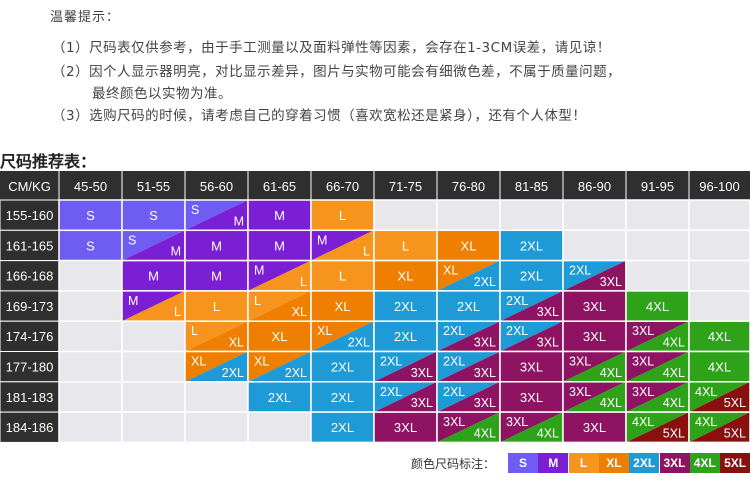 The image size is (750, 498). What do you see at coordinates (195, 210) in the screenshot?
I see `size-label-upper: S` at bounding box center [195, 210].